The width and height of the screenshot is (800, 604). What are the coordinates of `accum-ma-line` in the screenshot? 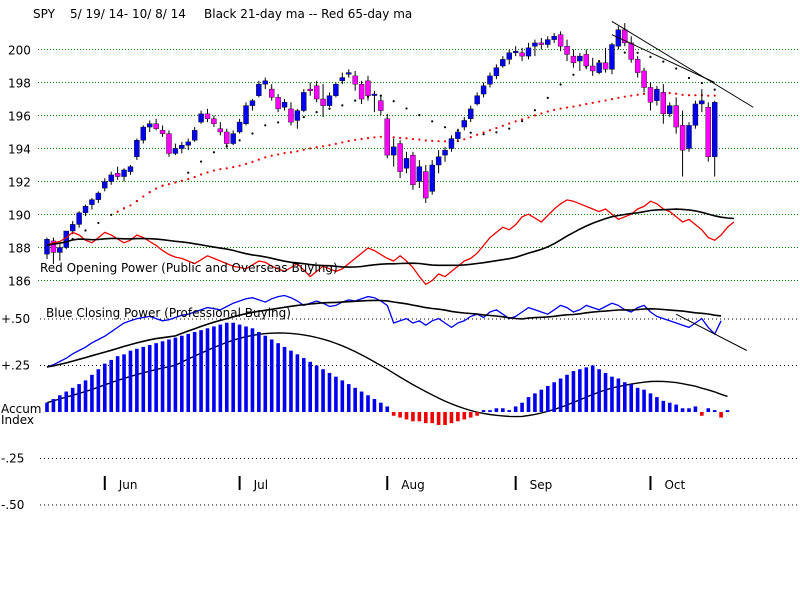 It's located at (387, 375).